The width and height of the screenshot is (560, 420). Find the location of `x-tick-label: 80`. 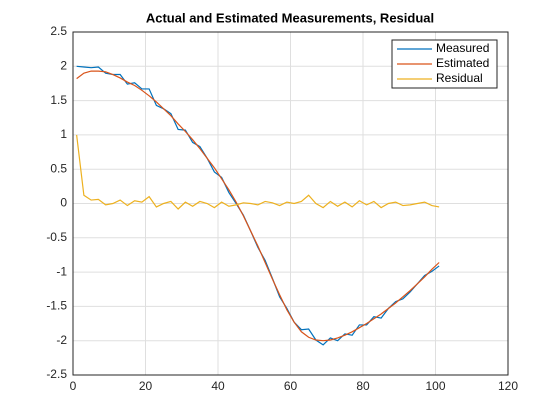

x-tick-label: 80 is located at coordinates (363, 386).